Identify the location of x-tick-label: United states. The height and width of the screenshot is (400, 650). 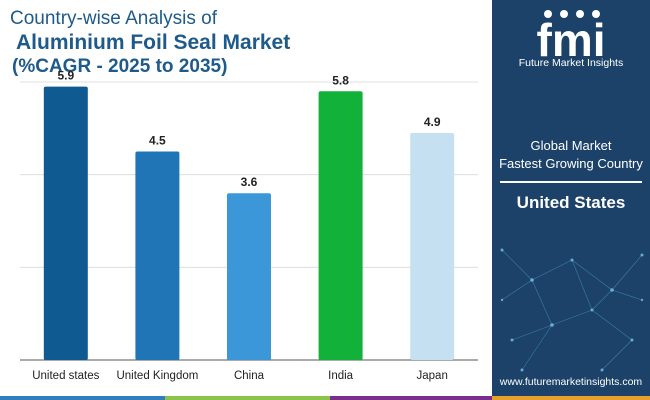
(65, 376).